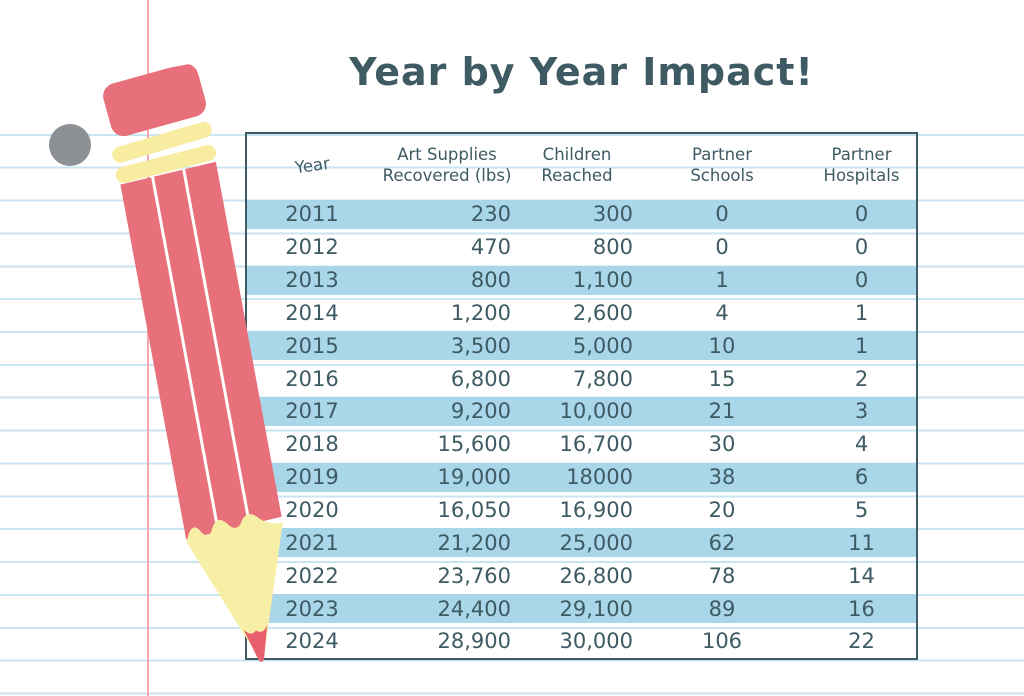  Describe the element at coordinates (861, 477) in the screenshot. I see `partner-hospitals-cell: 6` at that location.